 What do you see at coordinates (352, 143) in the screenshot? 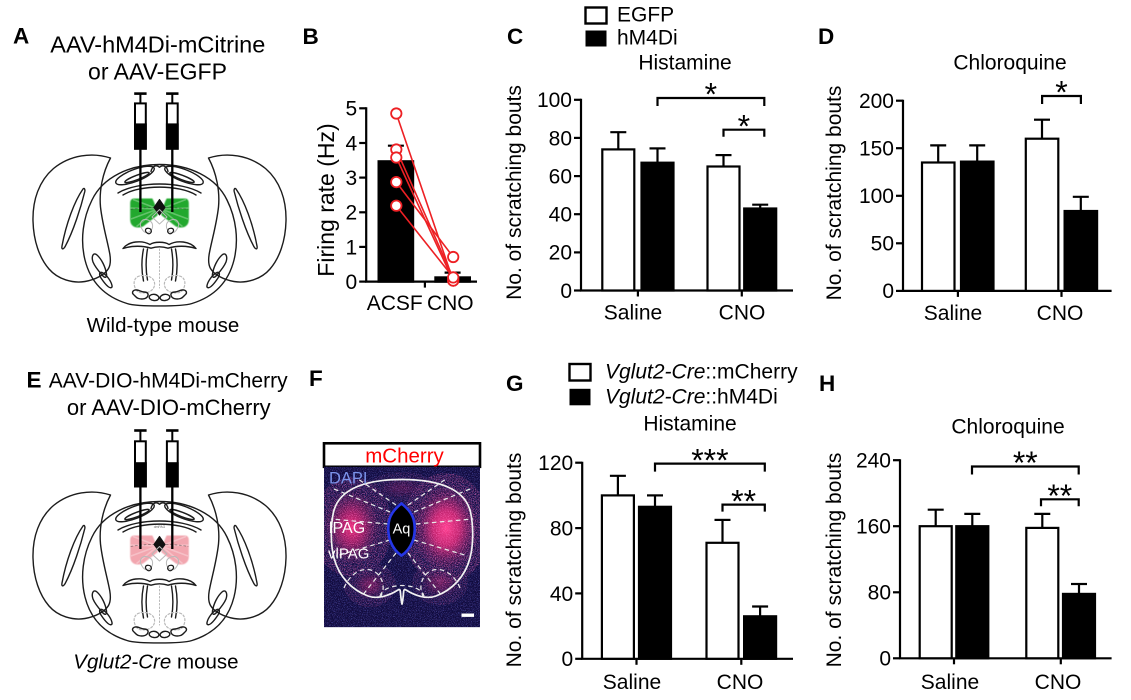
I see `svg-text: 4` at bounding box center [352, 143].